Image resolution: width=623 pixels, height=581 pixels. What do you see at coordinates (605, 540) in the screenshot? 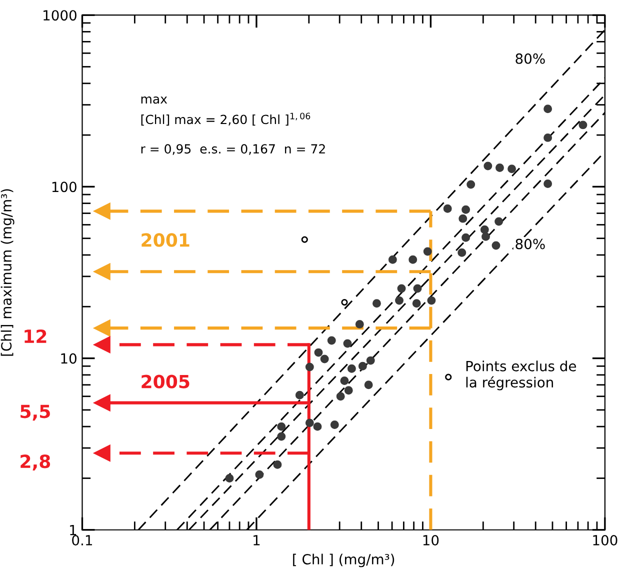
I see `x-tick-label: 100` at bounding box center [605, 540].